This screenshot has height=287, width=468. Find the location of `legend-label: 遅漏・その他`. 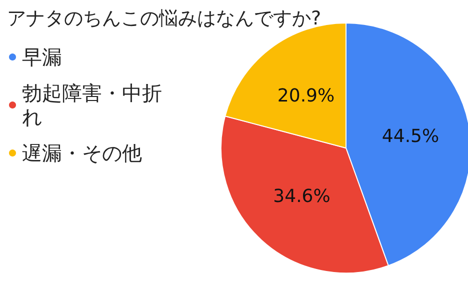

legend-label: 遅漏・その他 is located at coordinates (82, 153).